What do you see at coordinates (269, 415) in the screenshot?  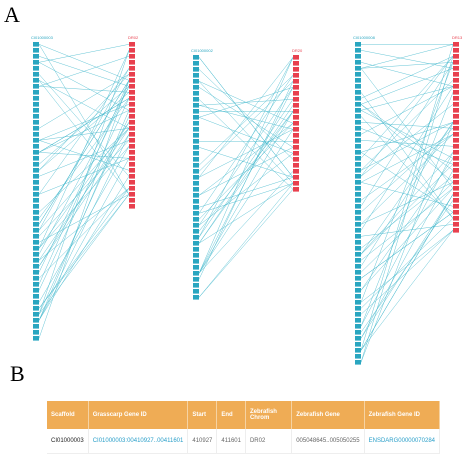 I see `header-cell: Zebrafish Chrom` at bounding box center [269, 415].